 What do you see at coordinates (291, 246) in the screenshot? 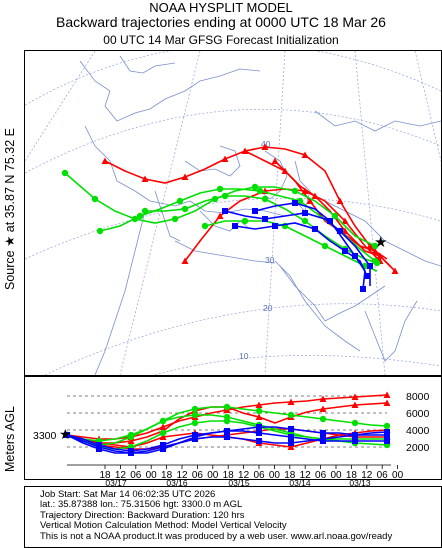
I see `map-trajectory-7-line` at bounding box center [291, 246].